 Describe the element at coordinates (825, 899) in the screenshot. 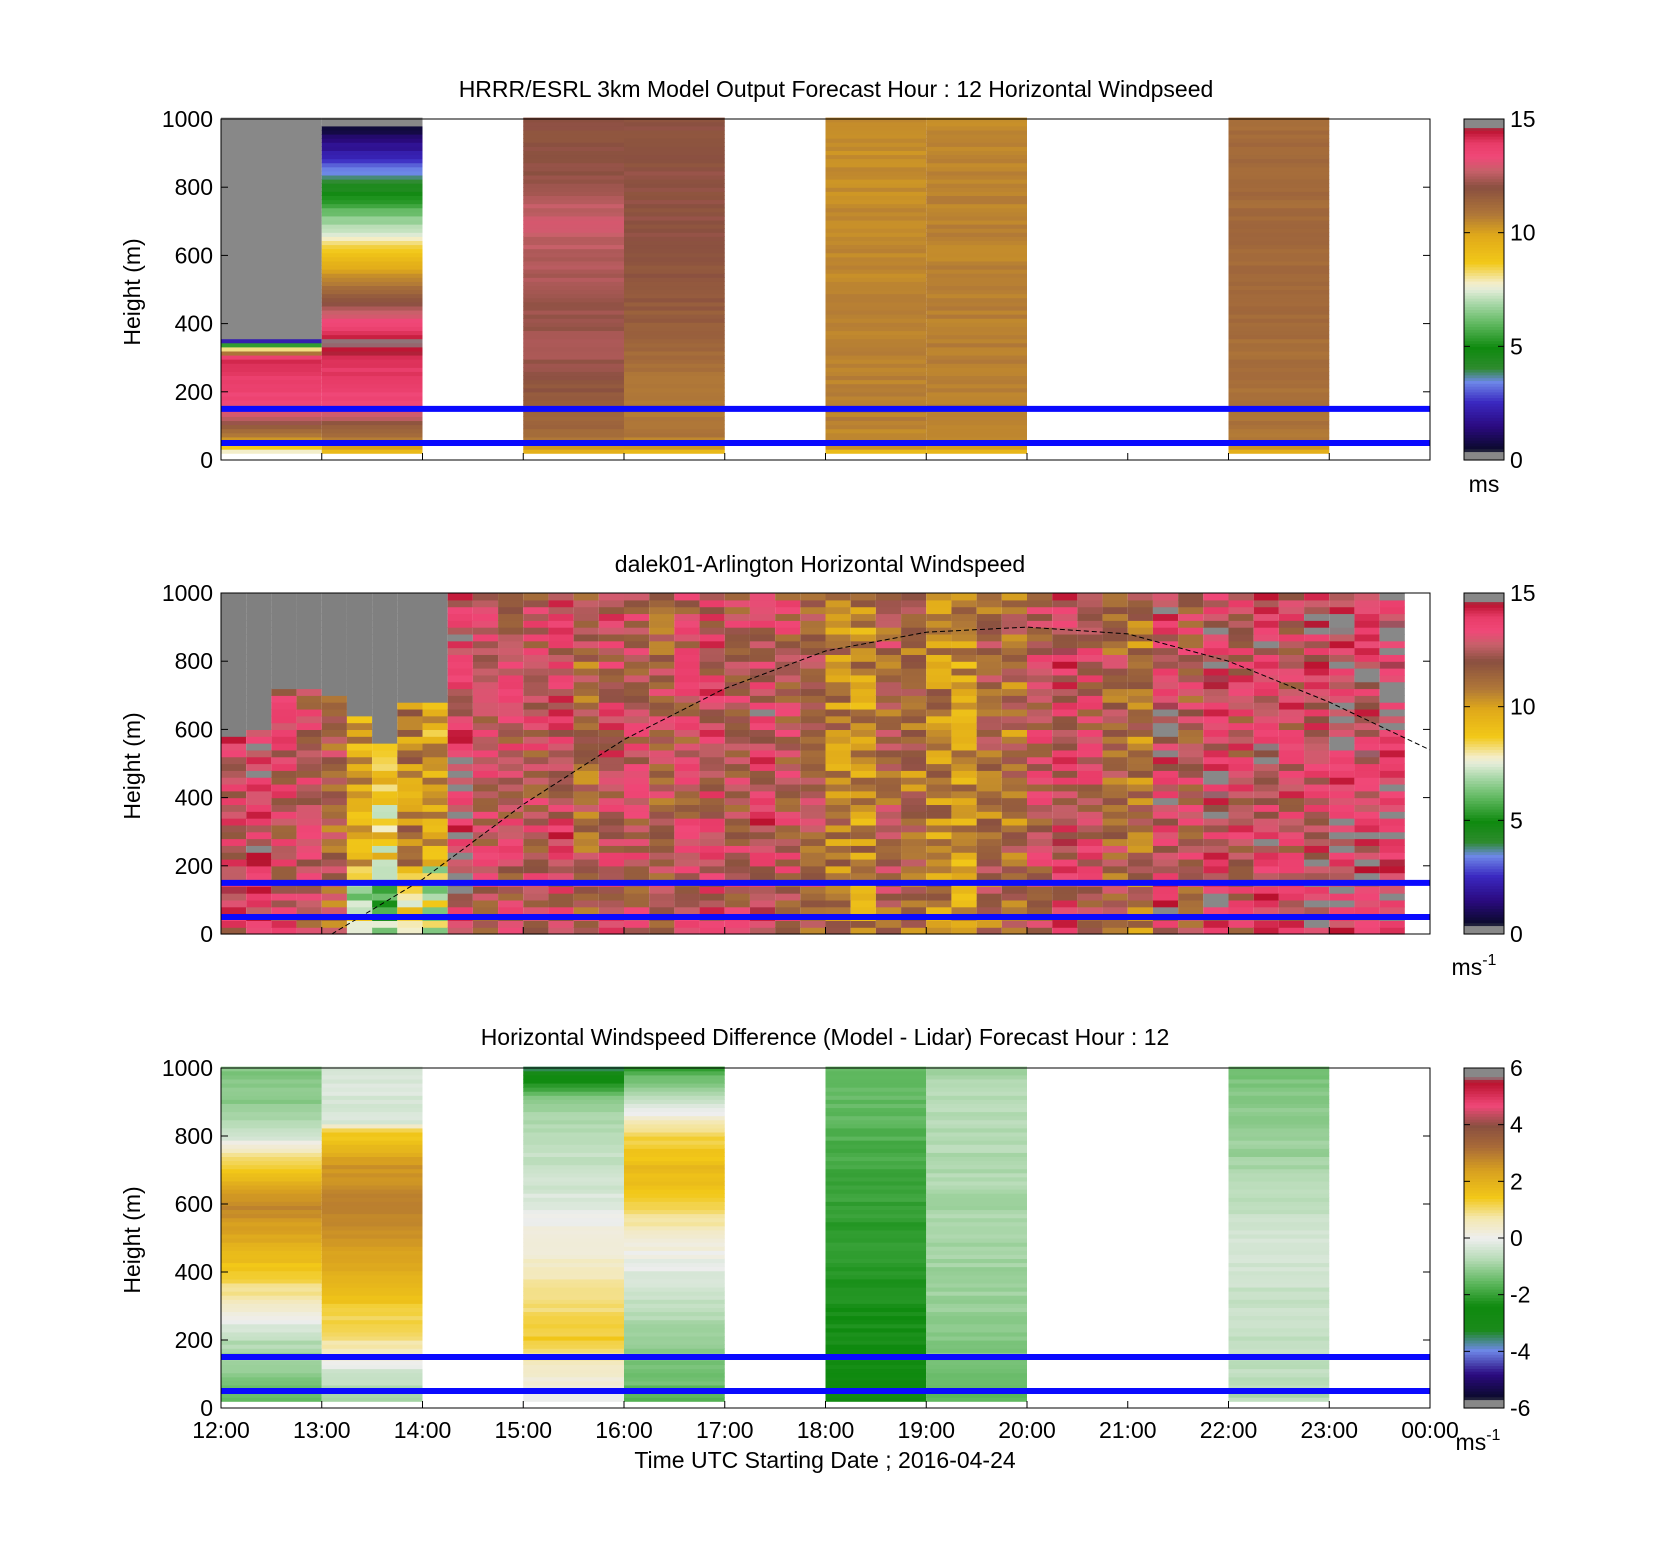

I see `reference-lines` at that location.